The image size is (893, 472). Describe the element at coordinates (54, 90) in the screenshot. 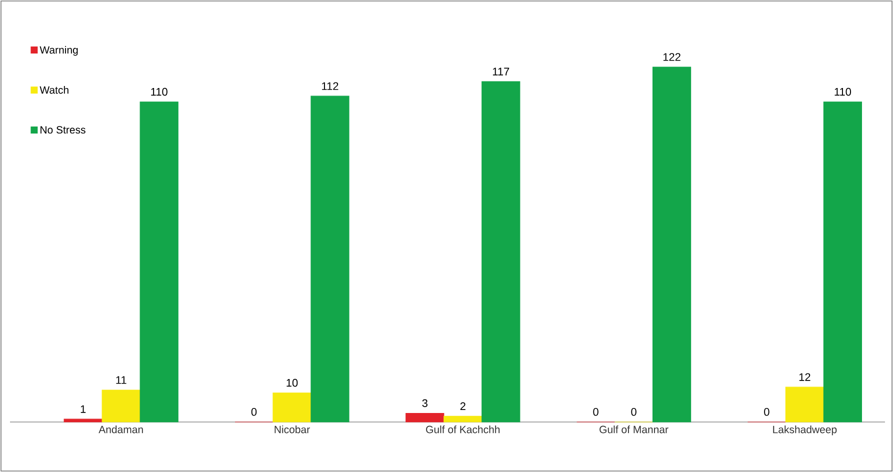

I see `legend-label: Watch` at that location.